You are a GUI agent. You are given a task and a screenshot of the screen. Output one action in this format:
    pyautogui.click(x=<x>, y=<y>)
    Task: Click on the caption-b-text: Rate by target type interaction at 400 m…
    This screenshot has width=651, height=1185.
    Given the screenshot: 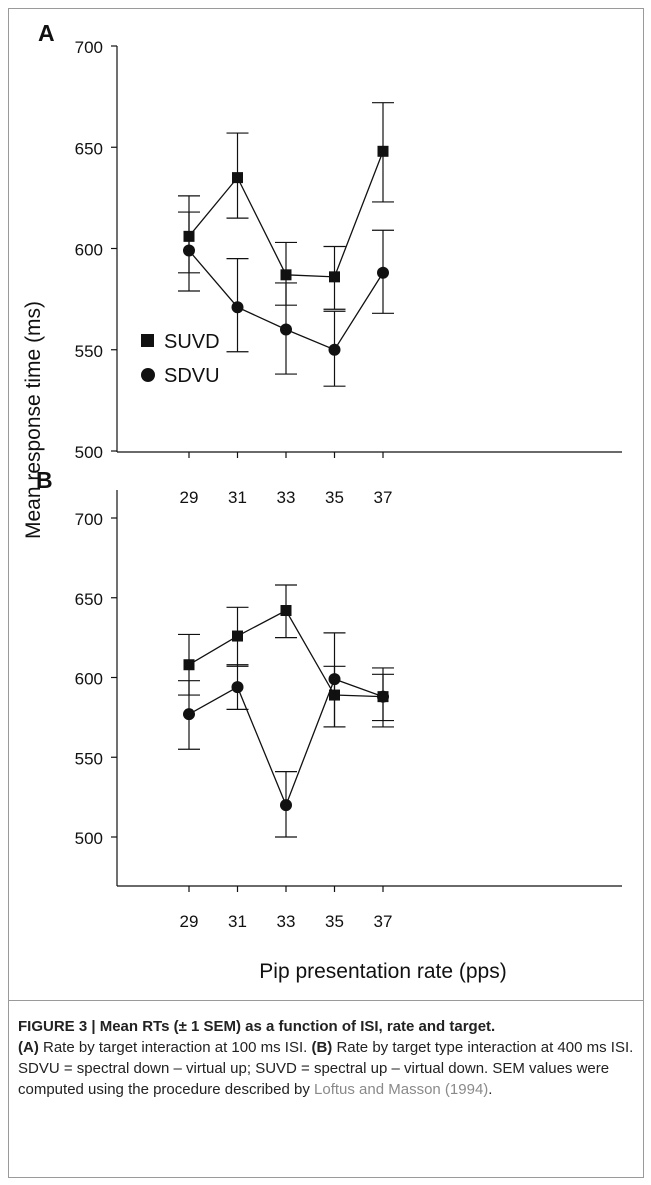 What is the action you would take?
    pyautogui.click(x=326, y=1068)
    